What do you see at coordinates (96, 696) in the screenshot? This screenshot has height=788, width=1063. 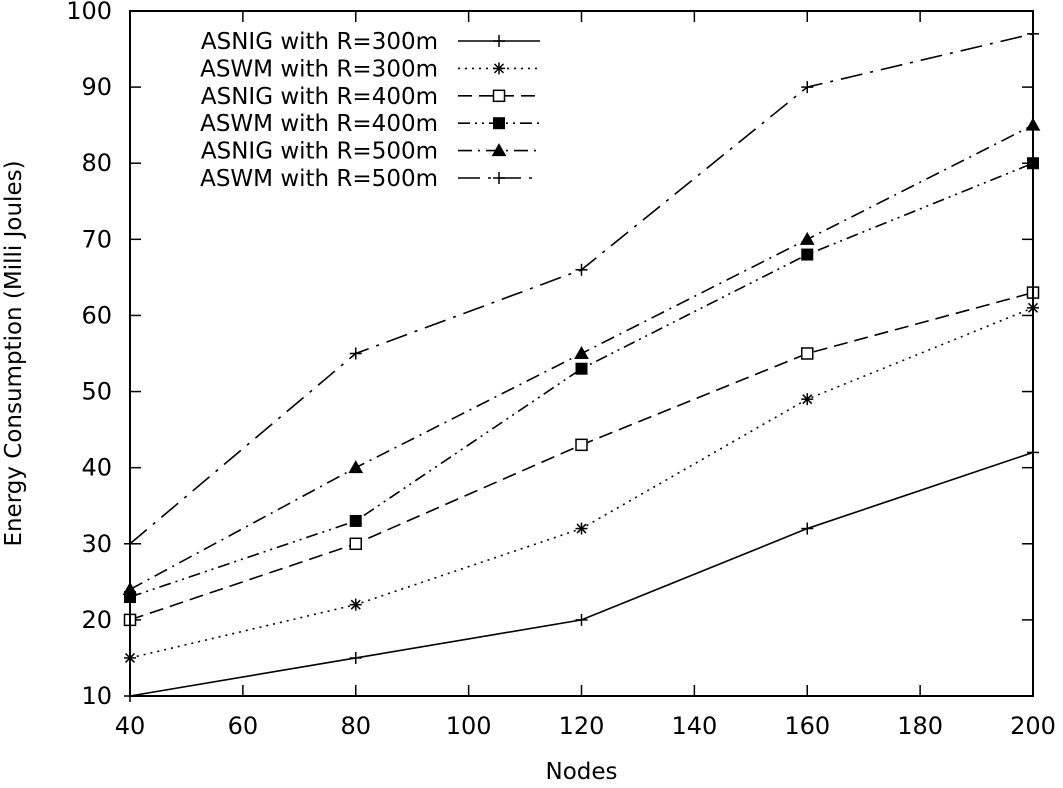 I see `y-tick-label: 10` at bounding box center [96, 696].